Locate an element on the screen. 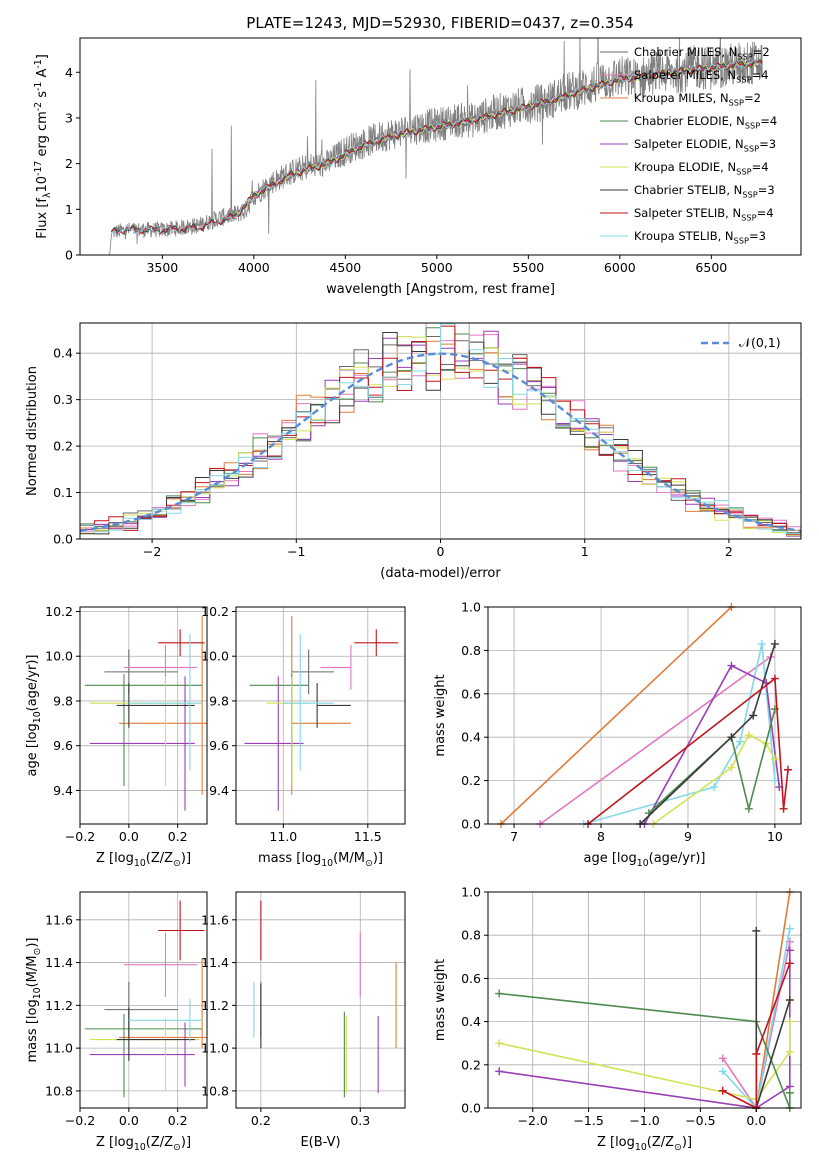  x-tick-label: 2 is located at coordinates (729, 551).